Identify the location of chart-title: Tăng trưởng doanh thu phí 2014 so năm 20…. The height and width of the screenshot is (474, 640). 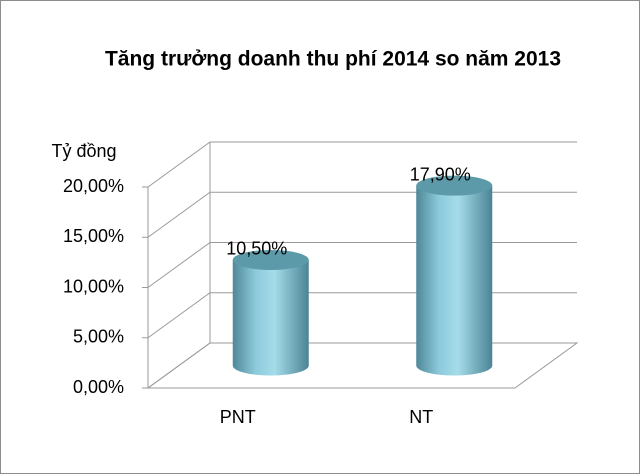
(333, 59).